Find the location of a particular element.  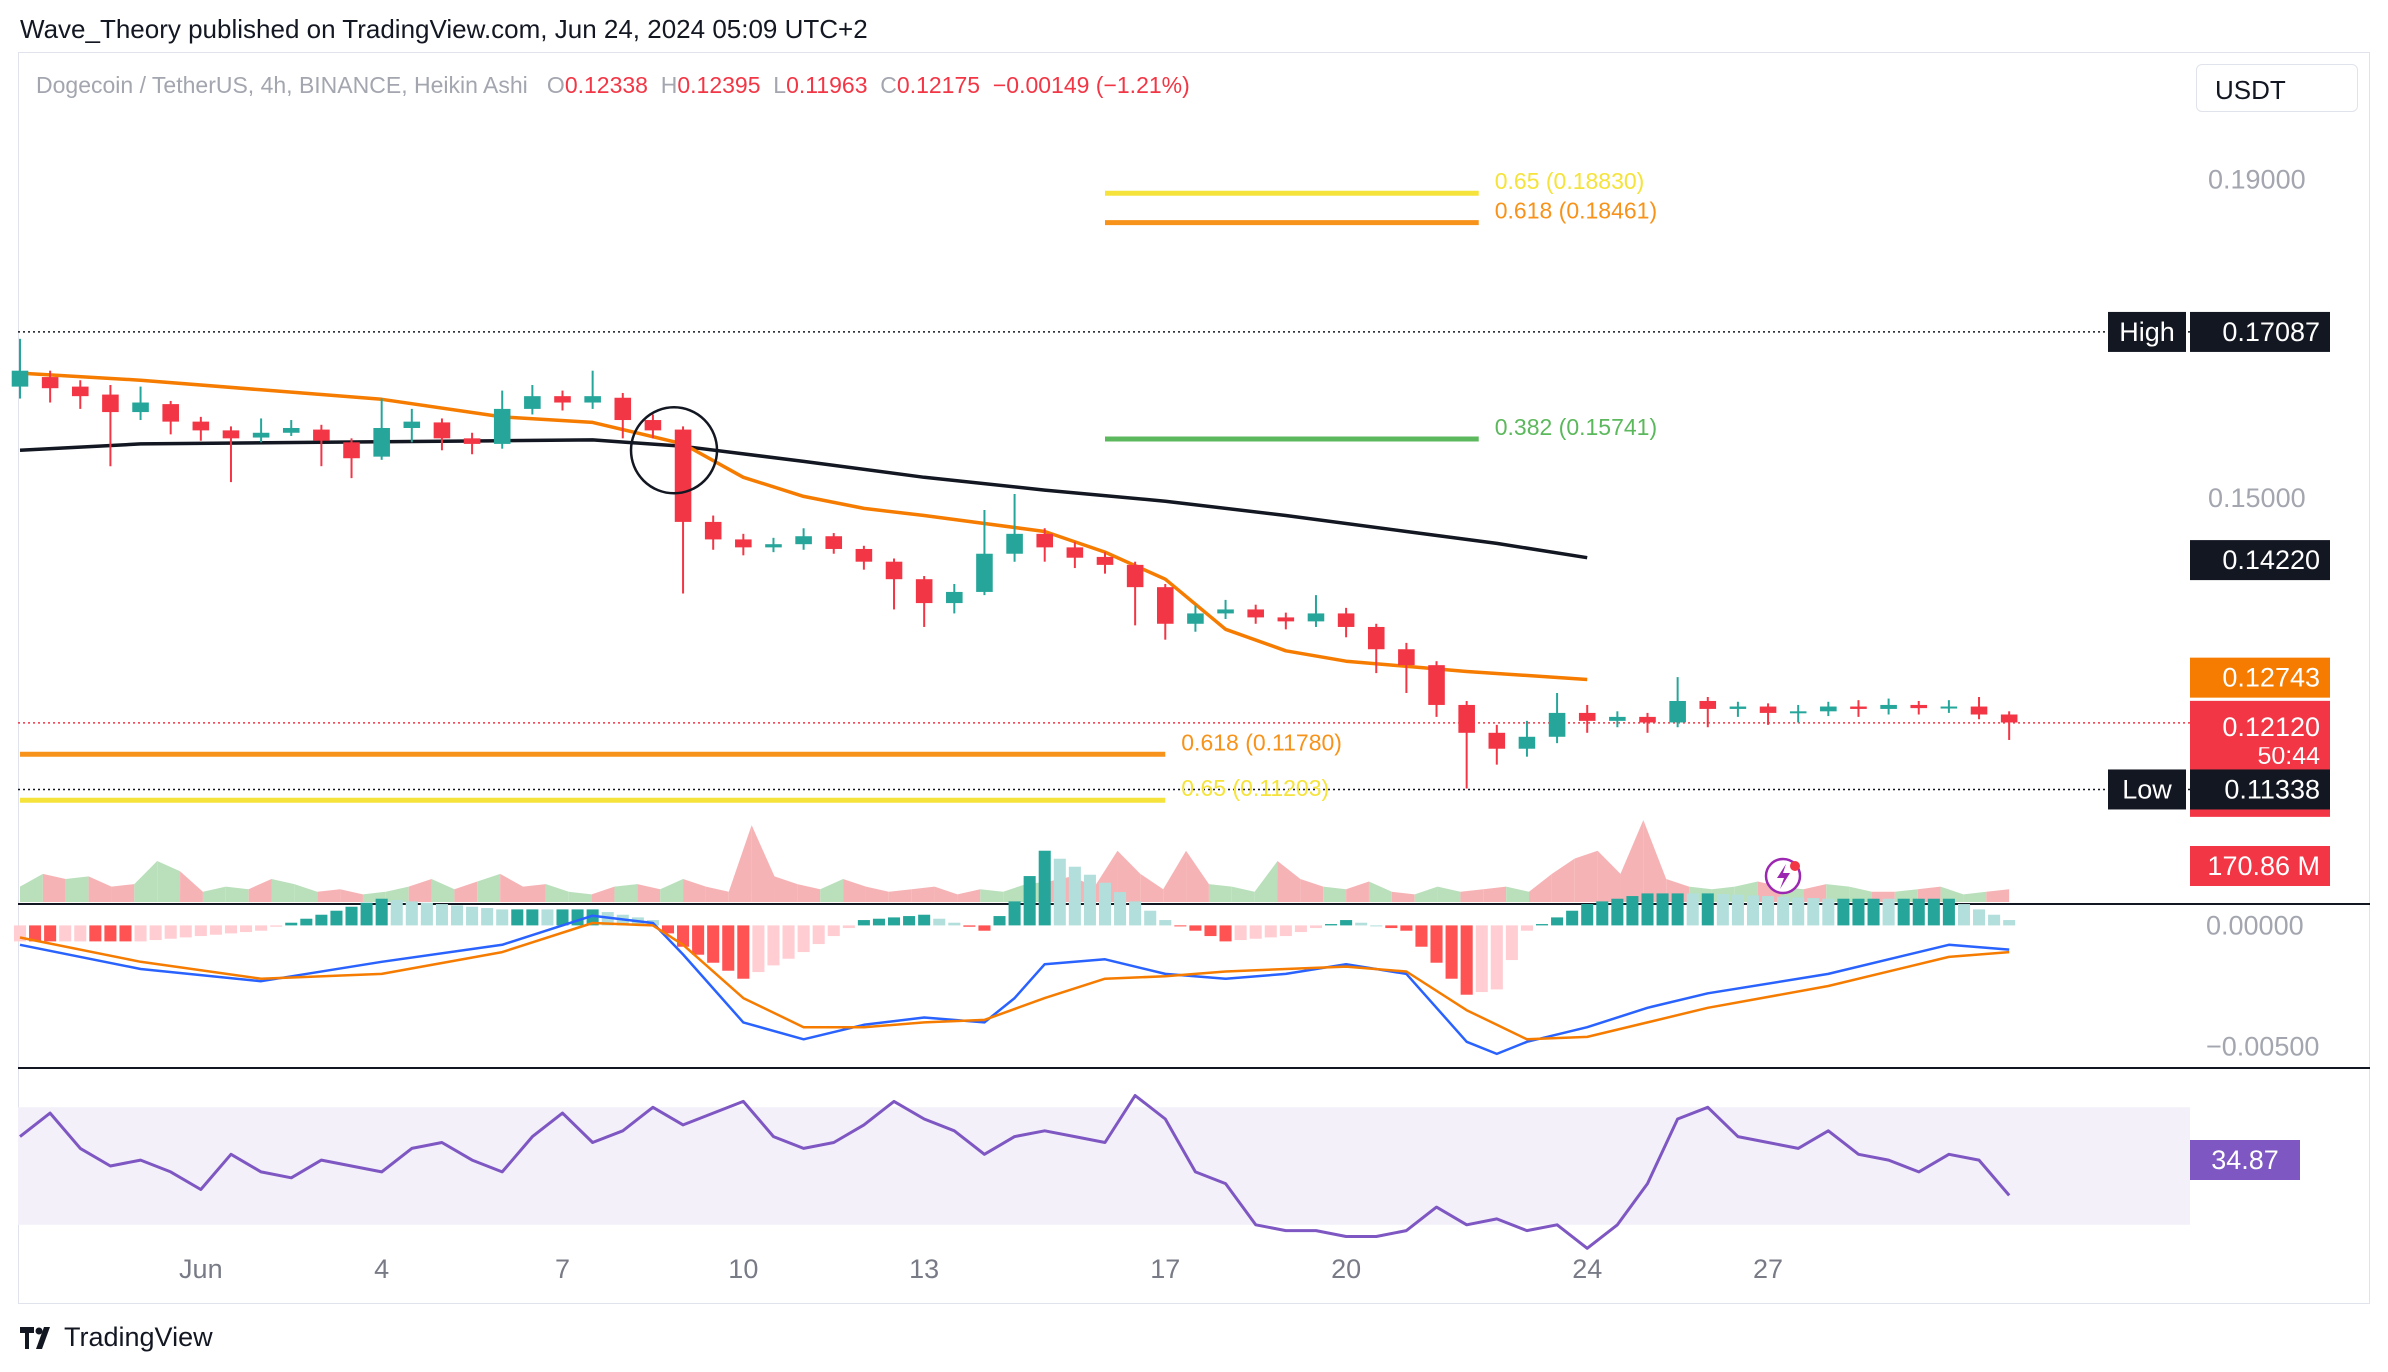

open-value: 0.12338 is located at coordinates (606, 85).